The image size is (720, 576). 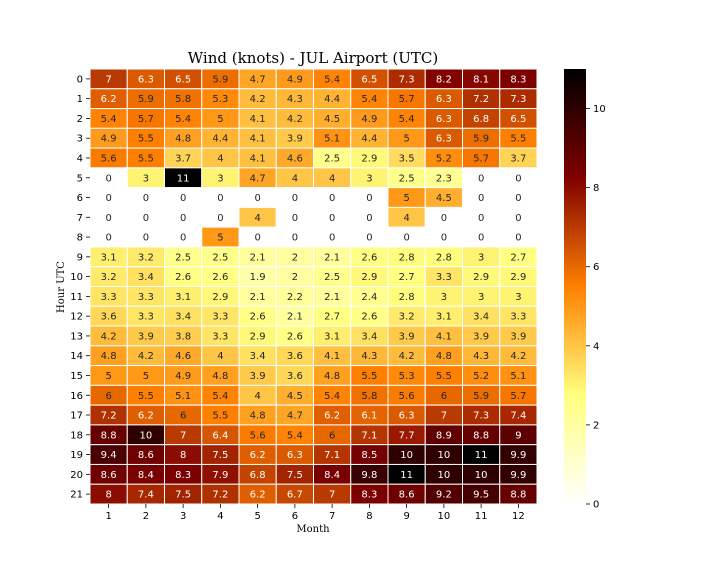 I want to click on cell-value-label: 8.9, so click(x=444, y=435).